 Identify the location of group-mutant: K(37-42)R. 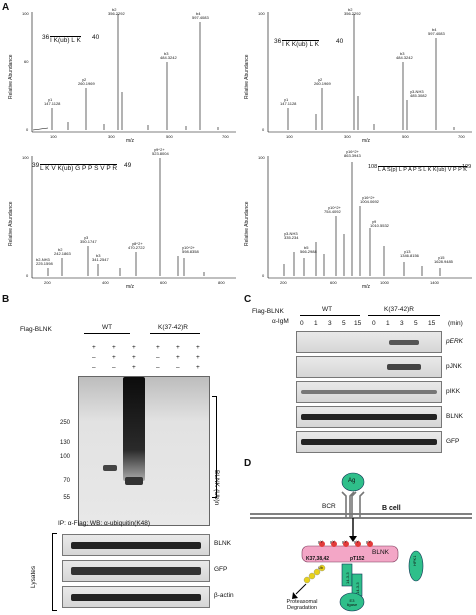
(173, 327).